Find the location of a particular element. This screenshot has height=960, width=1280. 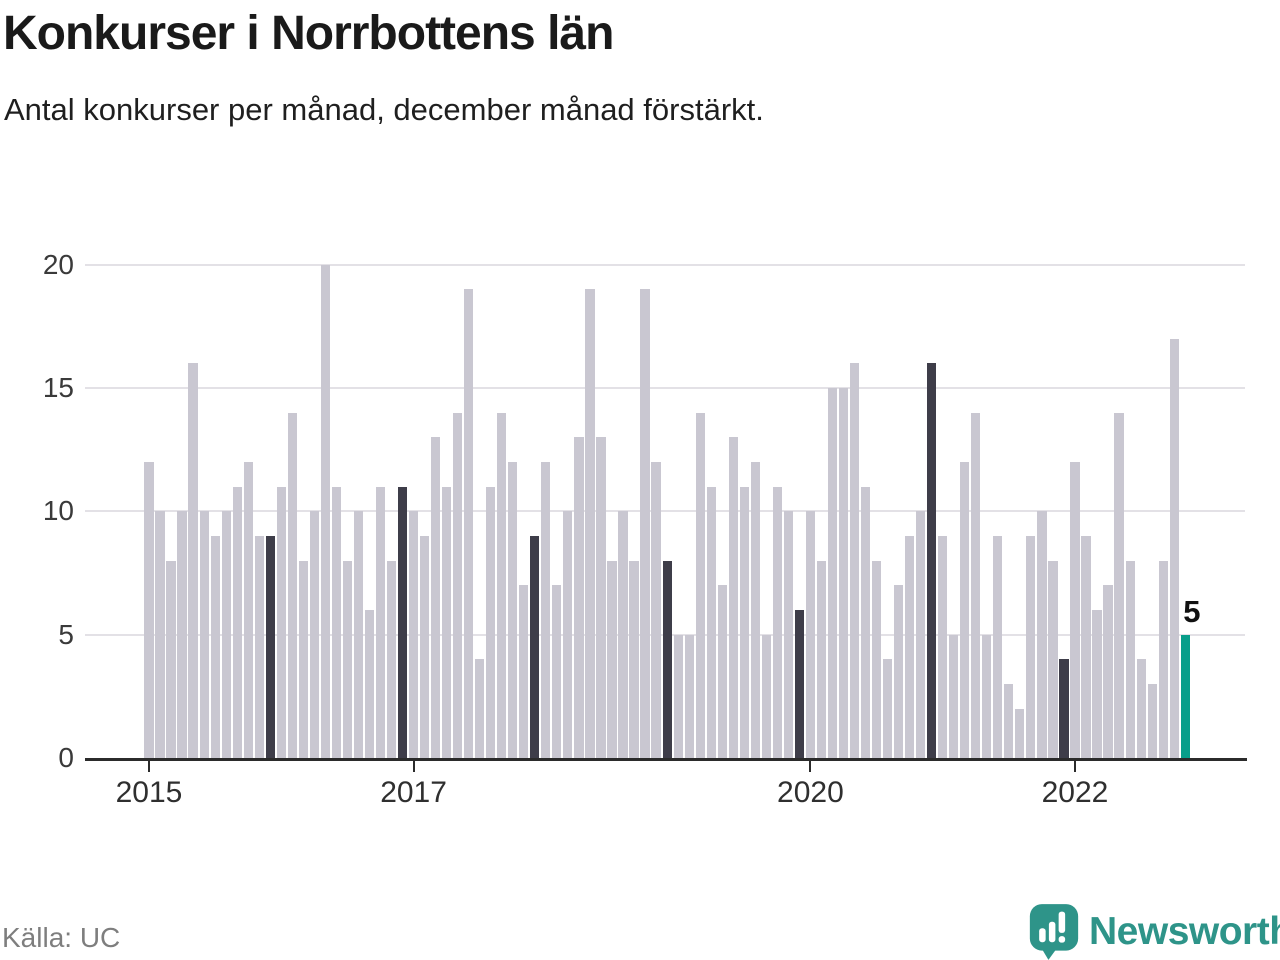

source-label: Källa: UC is located at coordinates (61, 937).